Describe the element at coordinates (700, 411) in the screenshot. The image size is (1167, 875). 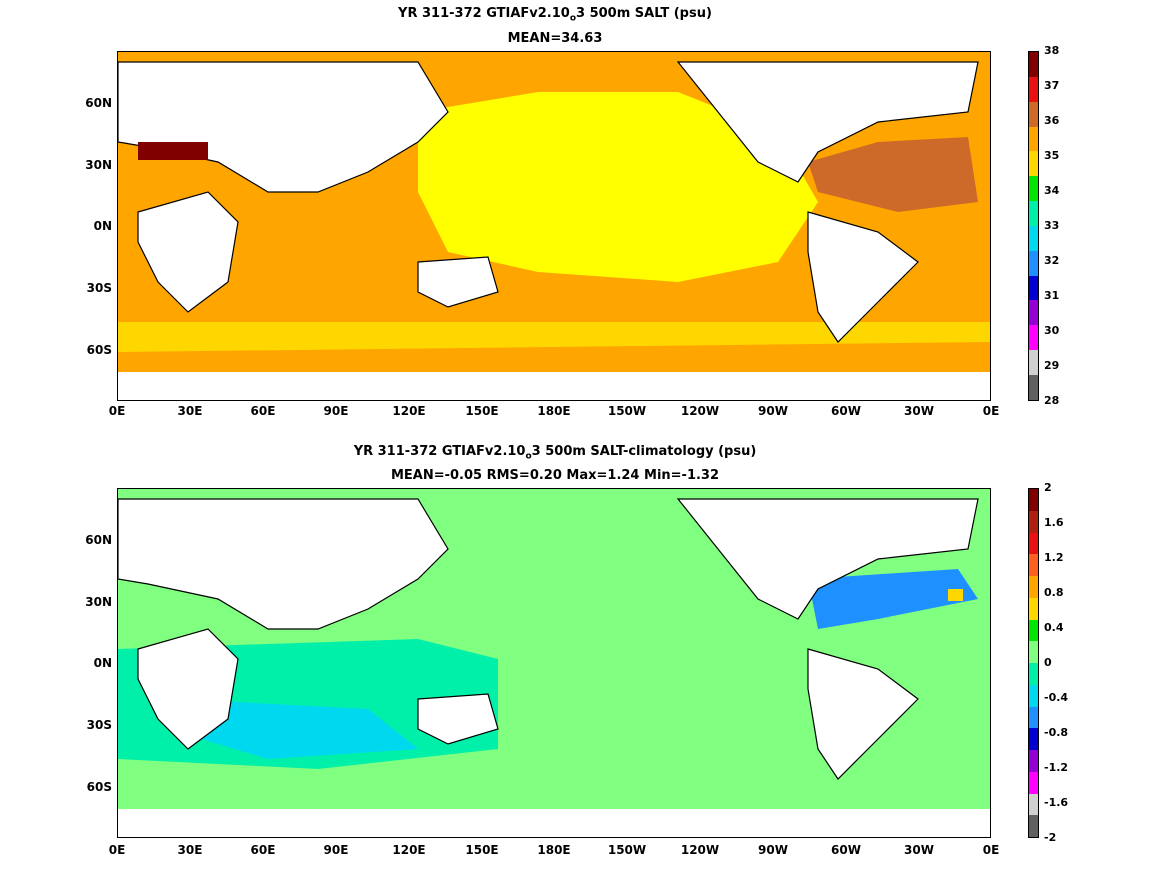
I see `top-xlabel: 120W` at that location.